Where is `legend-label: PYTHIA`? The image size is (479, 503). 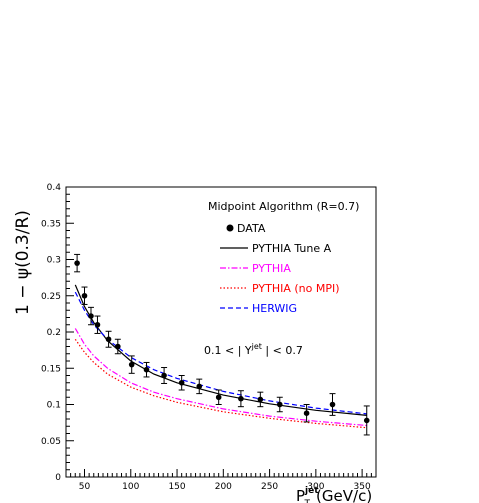
legend-label: PYTHIA is located at coordinates (271, 268).